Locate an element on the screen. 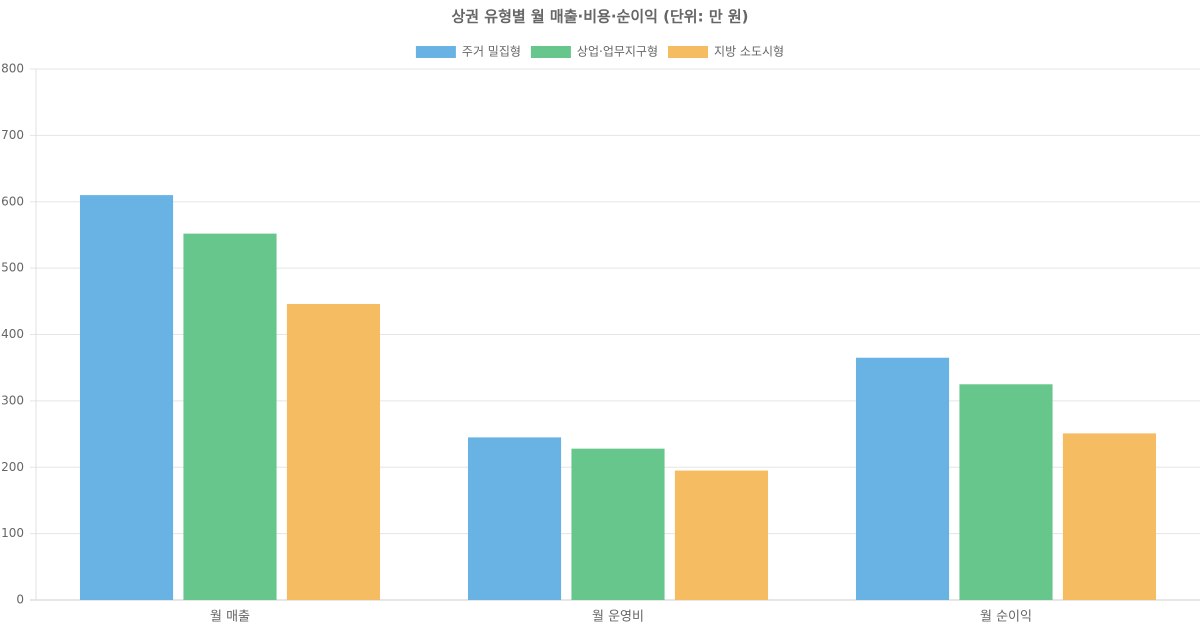 The width and height of the screenshot is (1201, 630). legend-label: 상업·업무지구형 is located at coordinates (617, 52).